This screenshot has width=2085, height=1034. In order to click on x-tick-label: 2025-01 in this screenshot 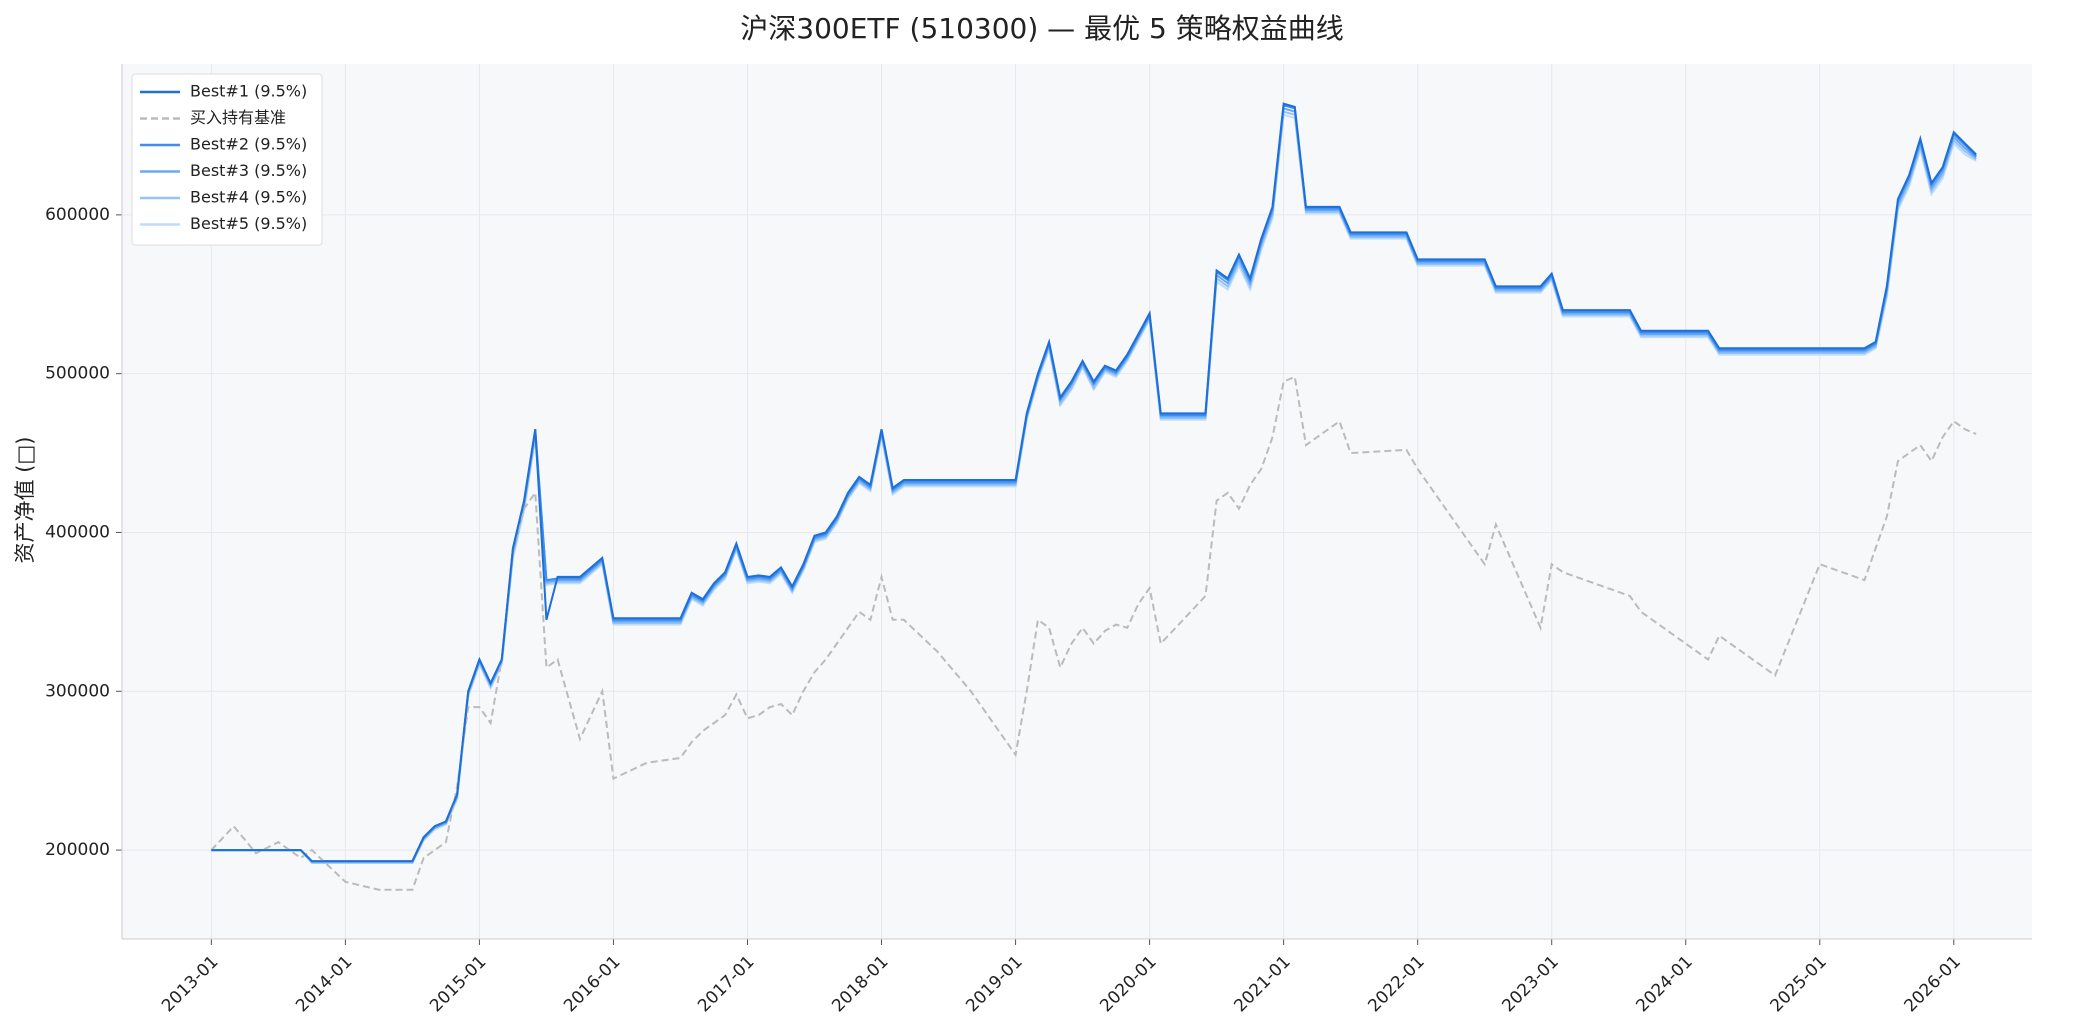, I will do `click(1798, 984)`.